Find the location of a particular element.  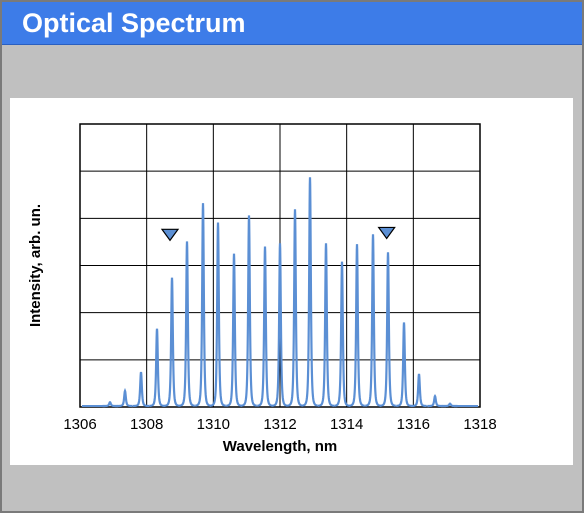

x-tick-label: 1316 is located at coordinates (413, 424).